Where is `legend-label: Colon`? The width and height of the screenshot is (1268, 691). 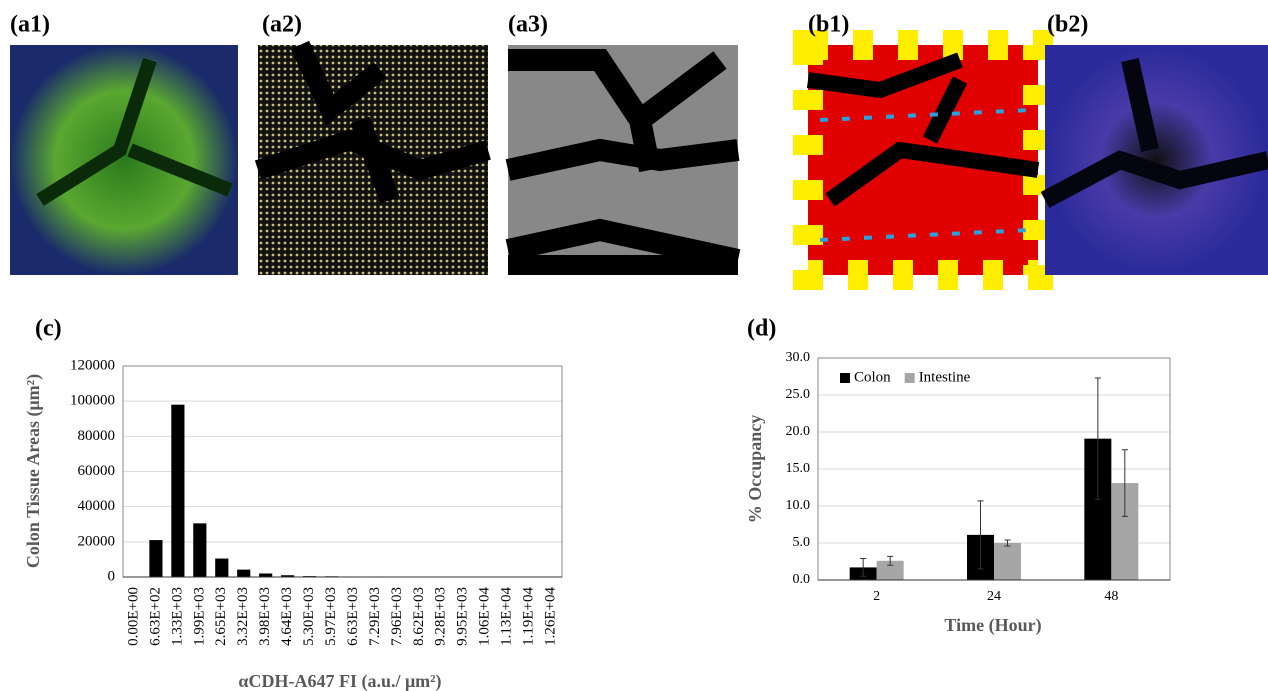
legend-label: Colon is located at coordinates (872, 377).